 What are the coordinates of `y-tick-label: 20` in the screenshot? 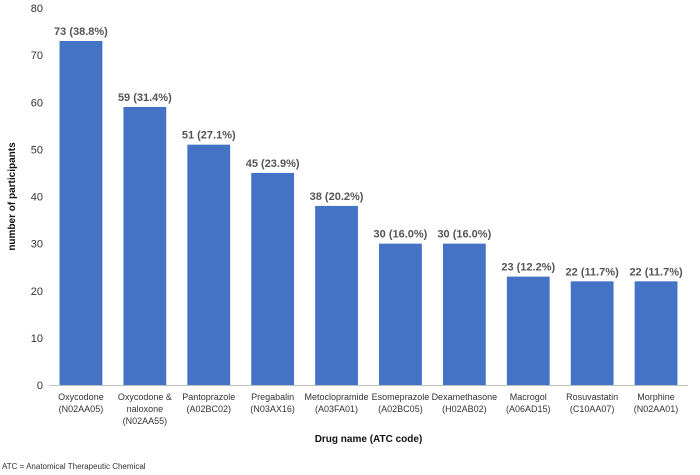 It's located at (37, 292).